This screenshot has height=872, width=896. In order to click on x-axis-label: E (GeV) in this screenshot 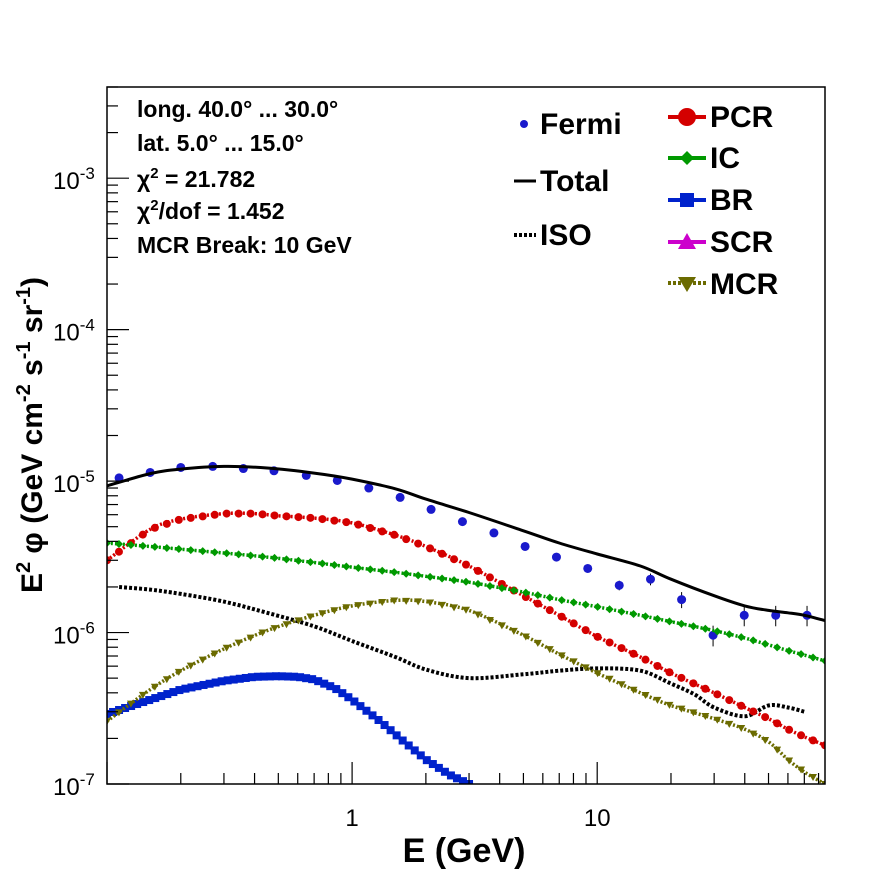, I will do `click(464, 851)`.